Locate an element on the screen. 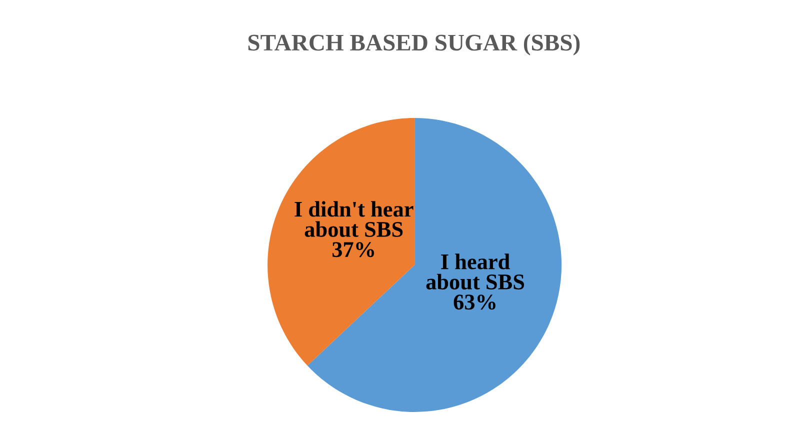 The height and width of the screenshot is (426, 810). slice-label: I heard about SBS is located at coordinates (475, 272).